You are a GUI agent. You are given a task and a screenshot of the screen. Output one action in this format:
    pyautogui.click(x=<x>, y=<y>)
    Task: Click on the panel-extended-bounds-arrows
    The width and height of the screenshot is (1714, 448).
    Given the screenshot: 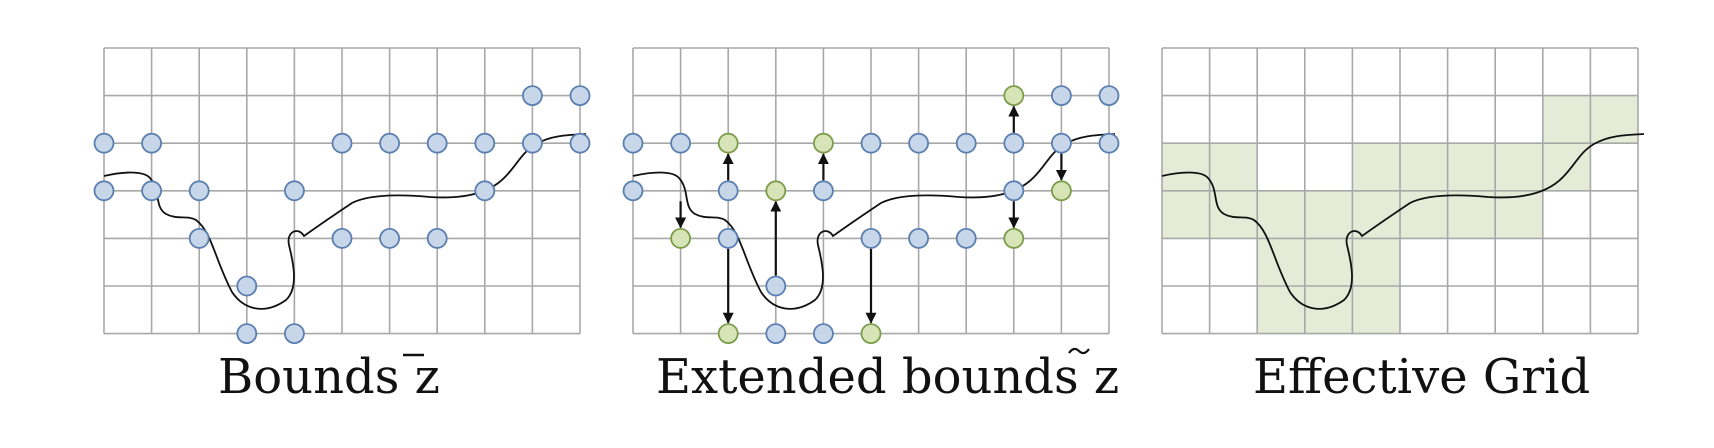 What is the action you would take?
    pyautogui.click(x=871, y=214)
    